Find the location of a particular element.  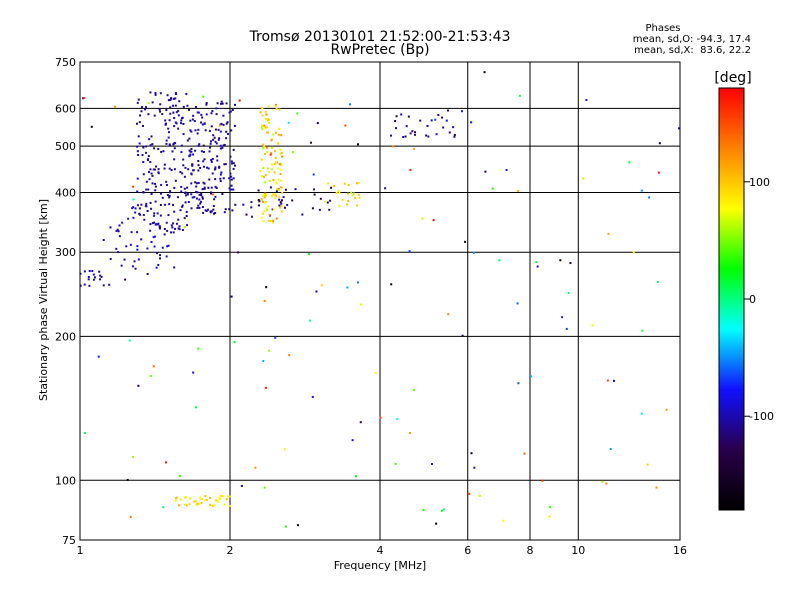

x-tick-label: 8 is located at coordinates (530, 550).